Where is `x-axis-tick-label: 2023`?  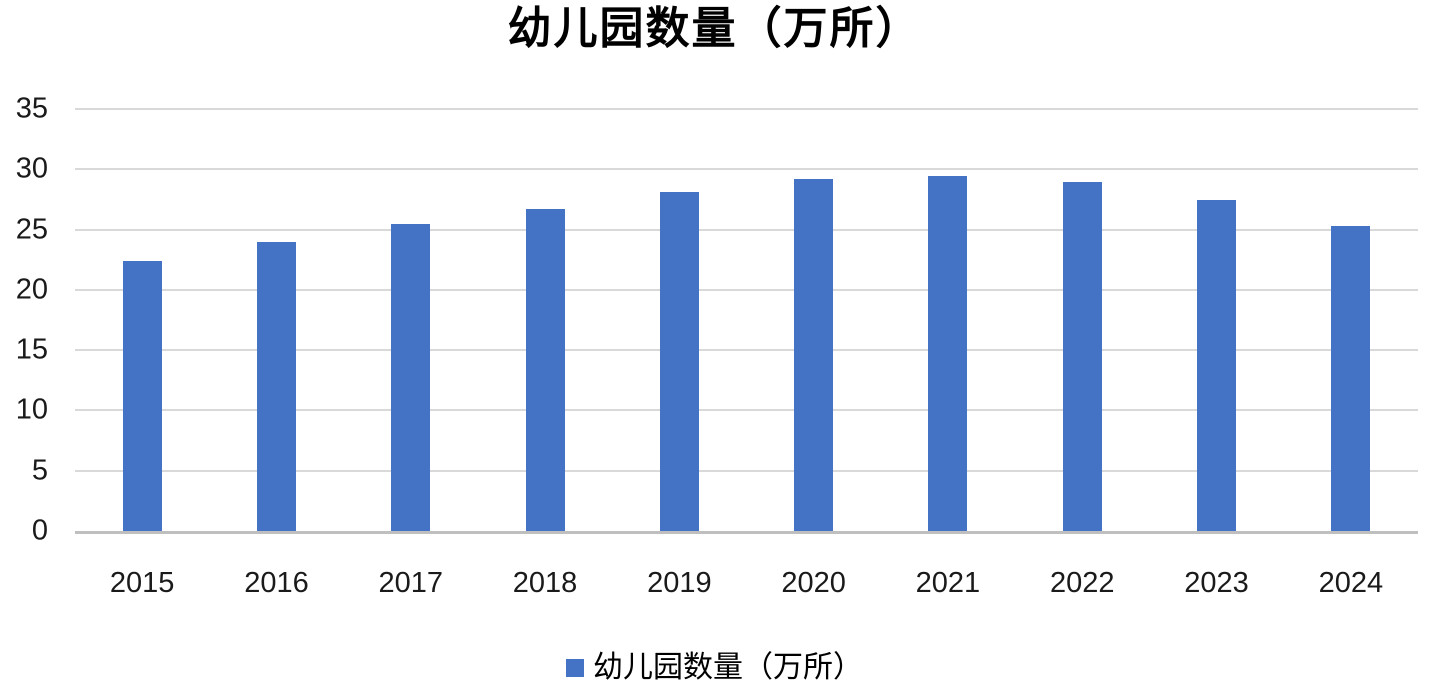
x-axis-tick-label: 2023 is located at coordinates (1216, 583).